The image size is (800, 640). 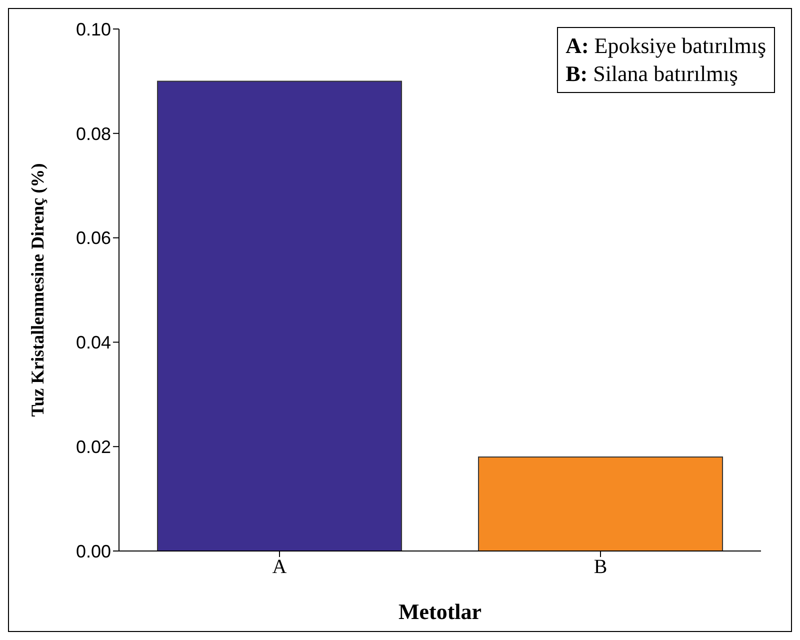 What do you see at coordinates (601, 567) in the screenshot?
I see `x-tick-label: B` at bounding box center [601, 567].